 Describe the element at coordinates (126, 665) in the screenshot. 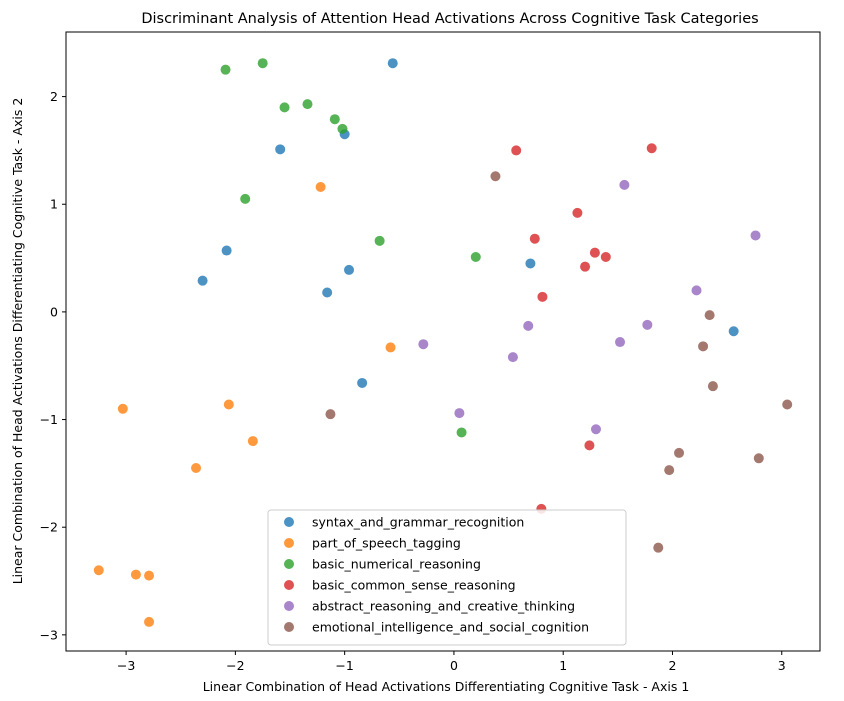

I see `x-tick-label: −3` at that location.